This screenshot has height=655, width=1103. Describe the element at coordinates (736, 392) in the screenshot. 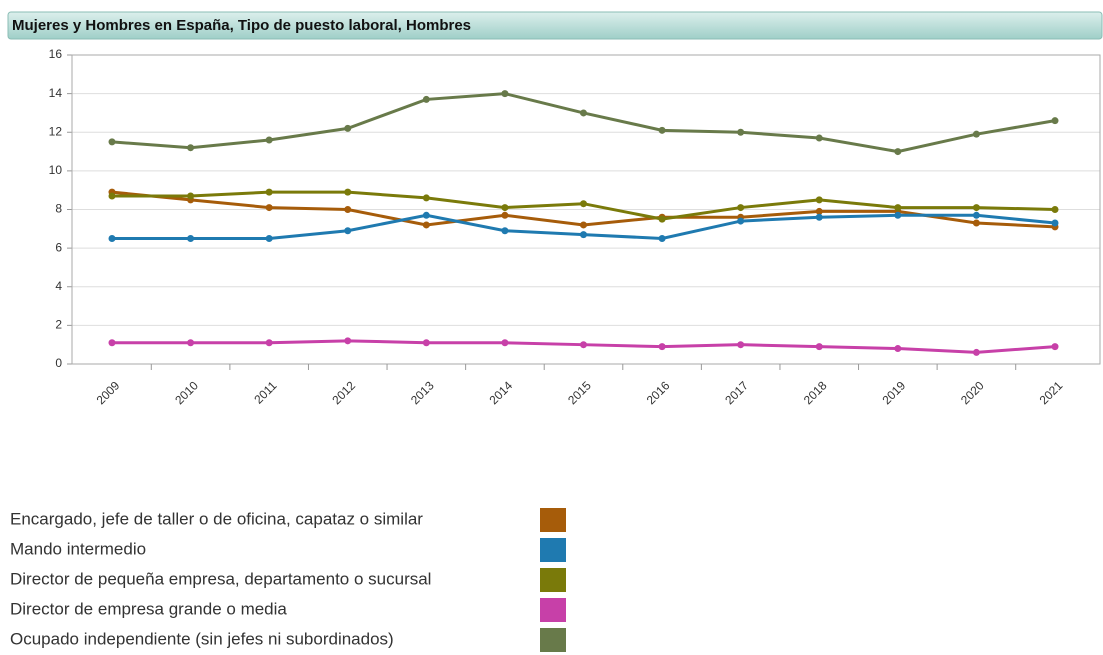

I see `x-tick-label: 2017` at that location.